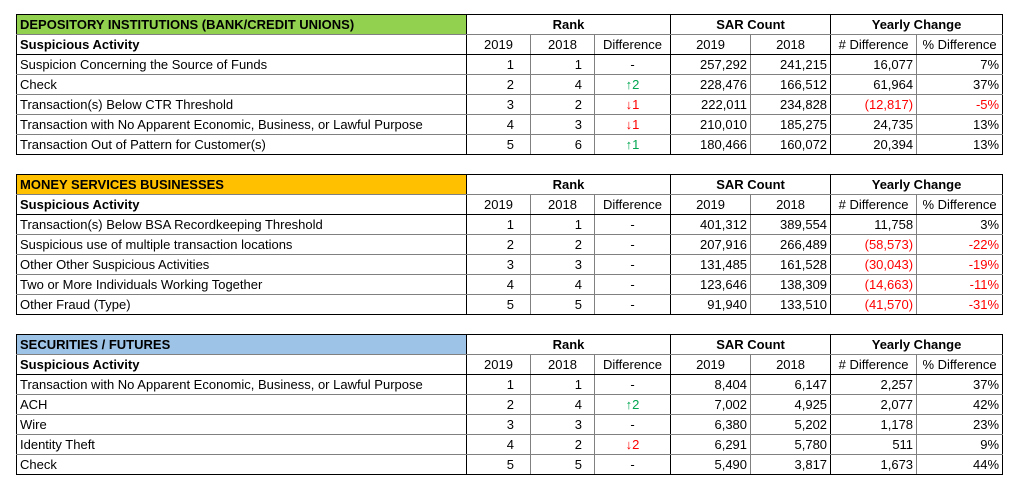 Image resolution: width=1024 pixels, height=491 pixels. What do you see at coordinates (636, 444) in the screenshot?
I see `rank-difference-value: 2` at bounding box center [636, 444].